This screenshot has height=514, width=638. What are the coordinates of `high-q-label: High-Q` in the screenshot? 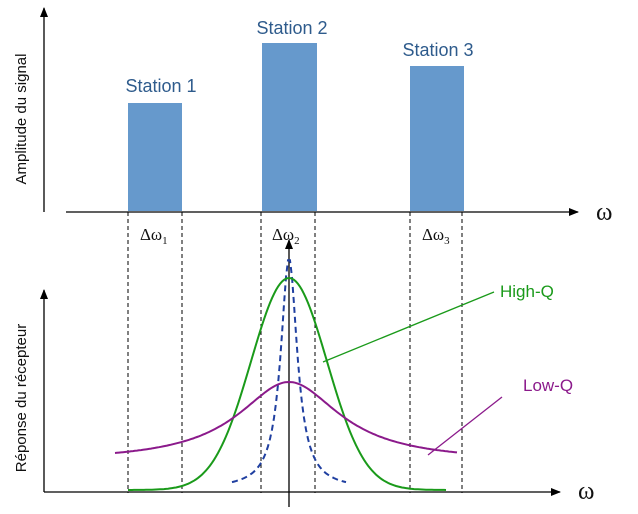 It's located at (527, 291).